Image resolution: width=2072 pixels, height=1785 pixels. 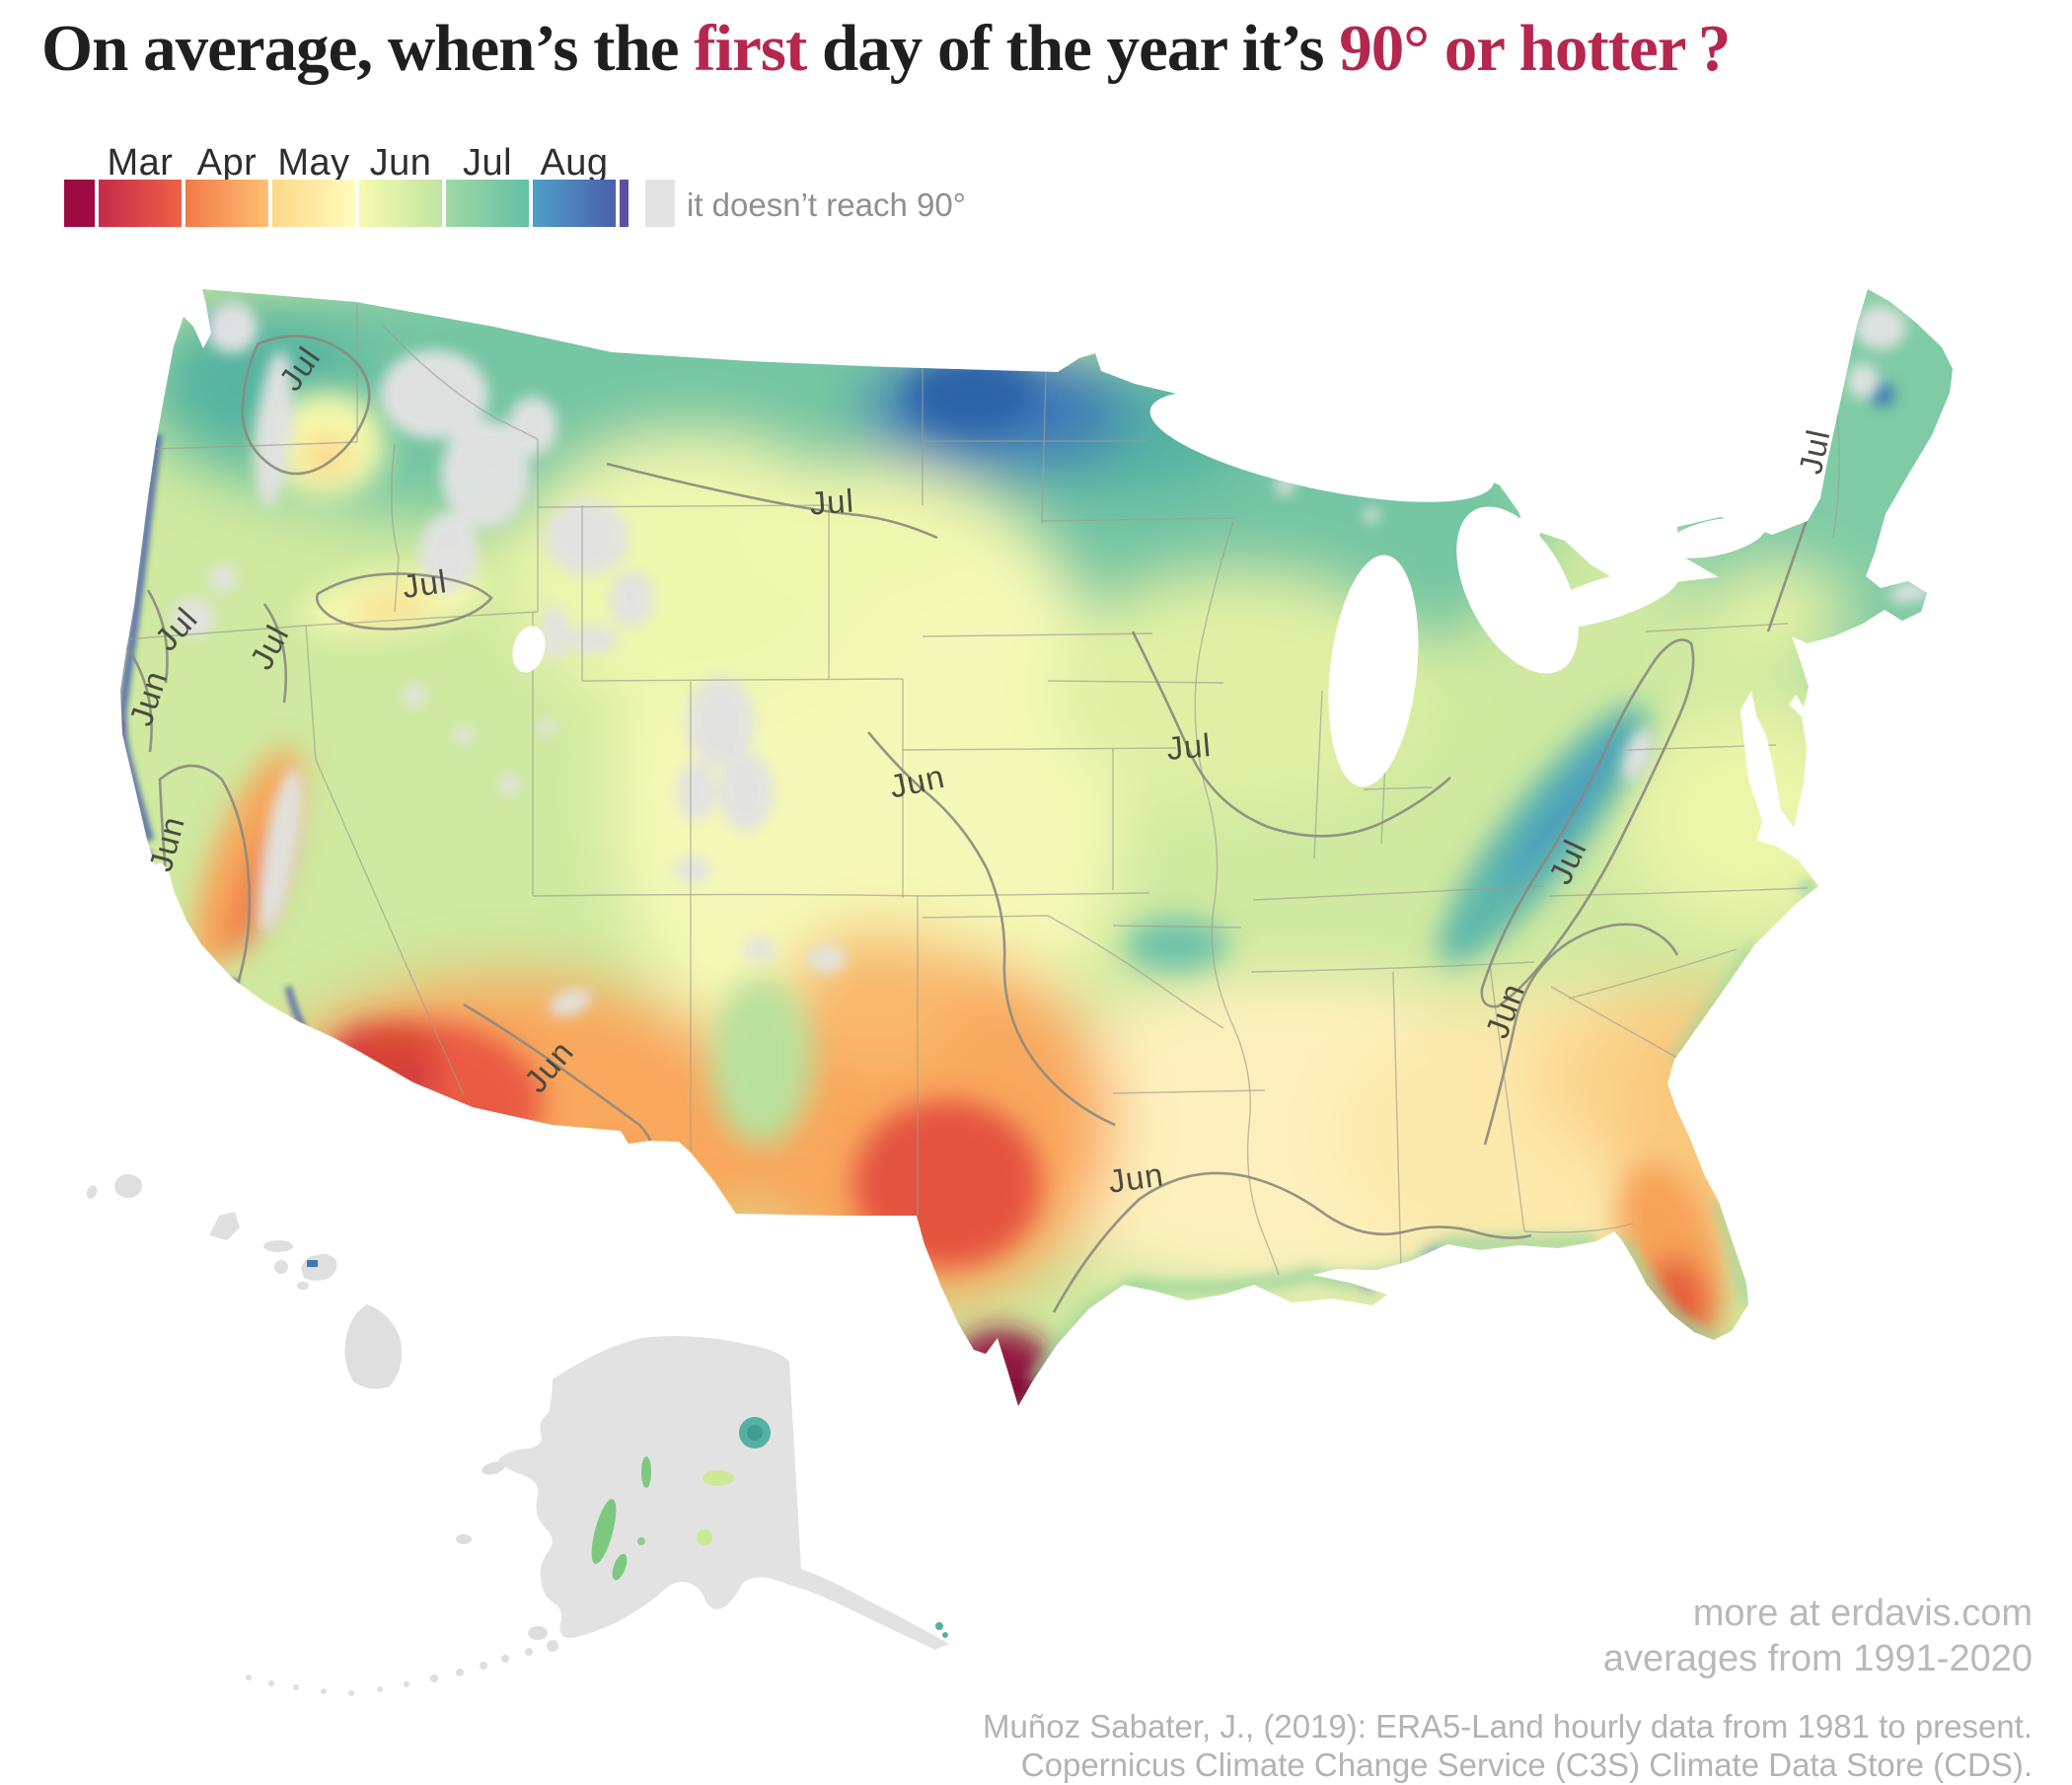 I want to click on legend-month-aug: Aug, so click(x=574, y=163).